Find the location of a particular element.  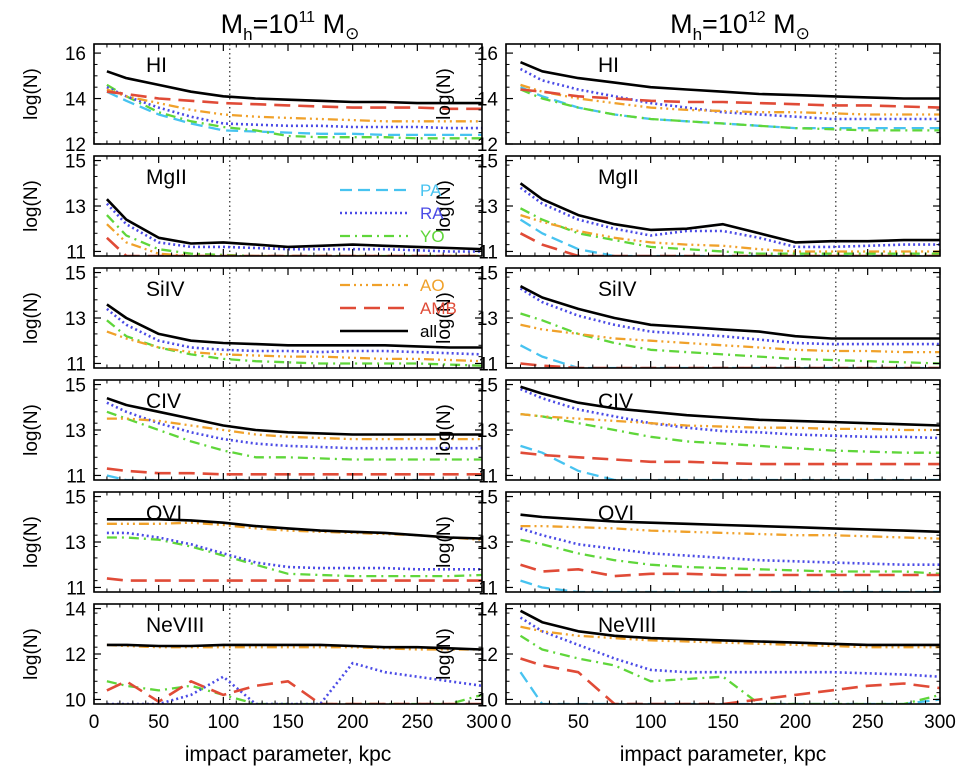

y-tick-label: 16 is located at coordinates (75, 54).